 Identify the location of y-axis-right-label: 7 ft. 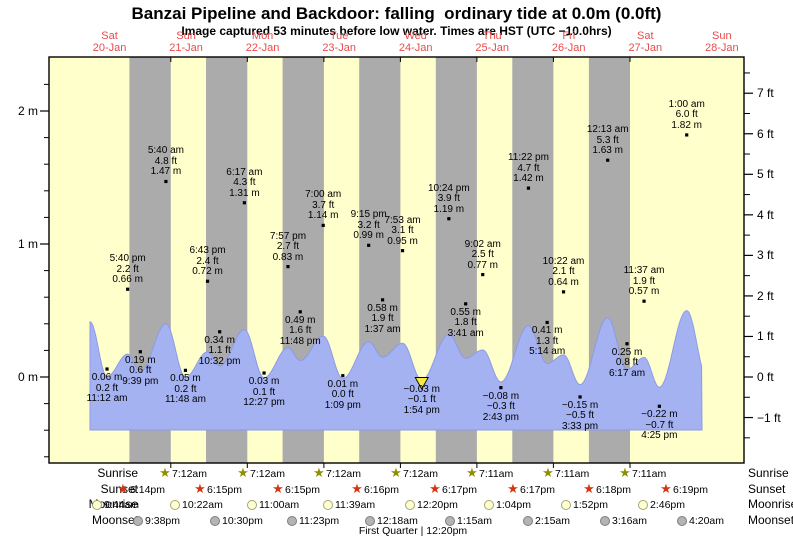
(765, 93).